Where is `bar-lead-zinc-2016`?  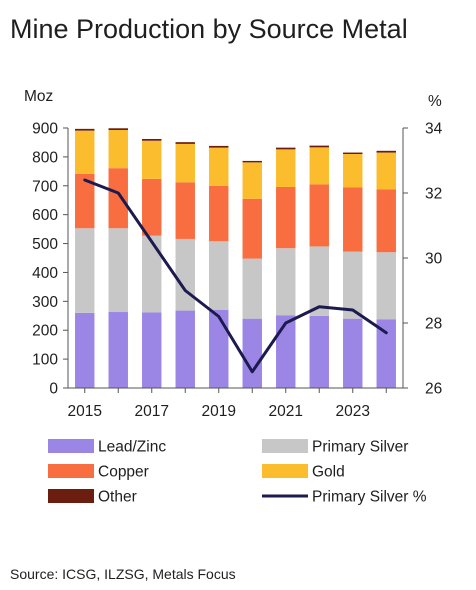 bar-lead-zinc-2016 is located at coordinates (118, 350).